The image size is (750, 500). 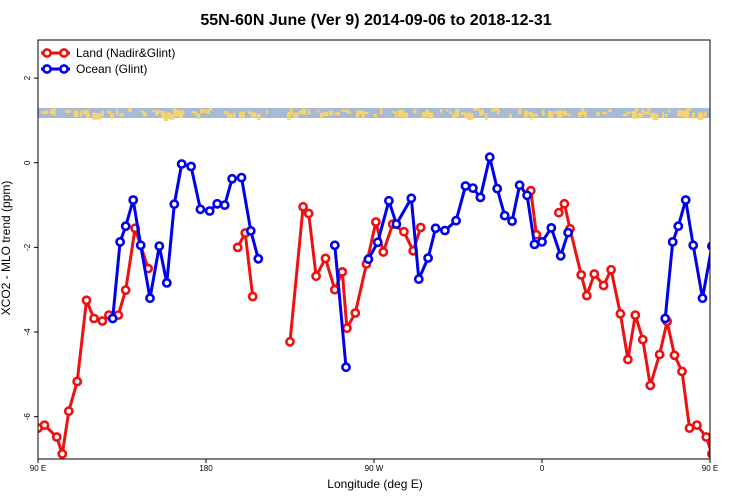 I want to click on legend: Land (Nadir&Glint) Ocean (Glint), so click(x=108, y=61).